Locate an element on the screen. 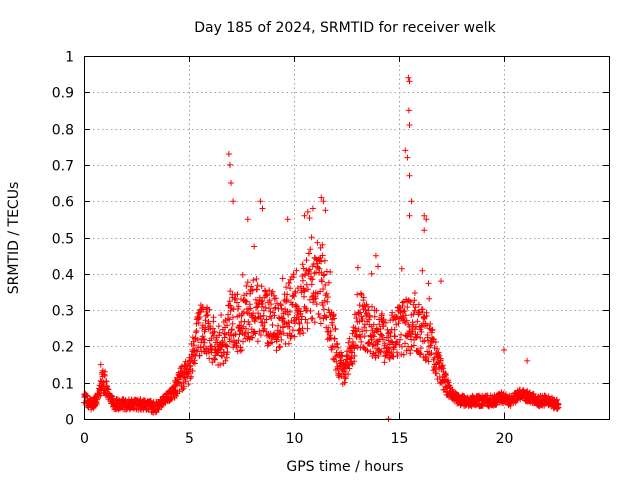 The width and height of the screenshot is (640, 480). x-tick-label: 10 is located at coordinates (295, 439).